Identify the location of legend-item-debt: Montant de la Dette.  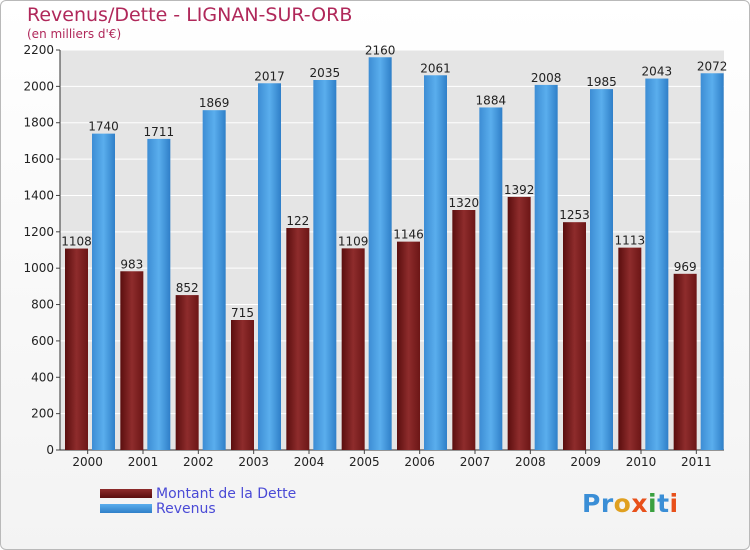
(198, 493).